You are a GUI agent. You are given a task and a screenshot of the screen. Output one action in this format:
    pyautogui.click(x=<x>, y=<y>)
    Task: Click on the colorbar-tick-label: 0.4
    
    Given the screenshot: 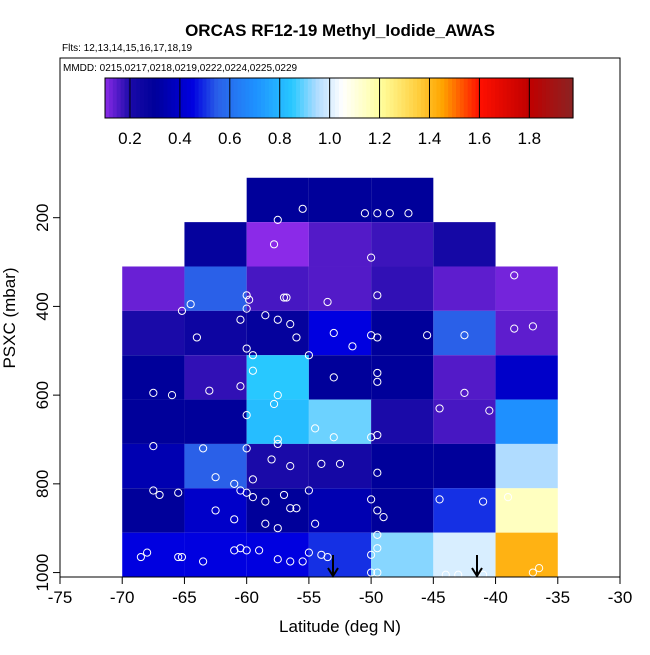 What is the action you would take?
    pyautogui.click(x=180, y=138)
    